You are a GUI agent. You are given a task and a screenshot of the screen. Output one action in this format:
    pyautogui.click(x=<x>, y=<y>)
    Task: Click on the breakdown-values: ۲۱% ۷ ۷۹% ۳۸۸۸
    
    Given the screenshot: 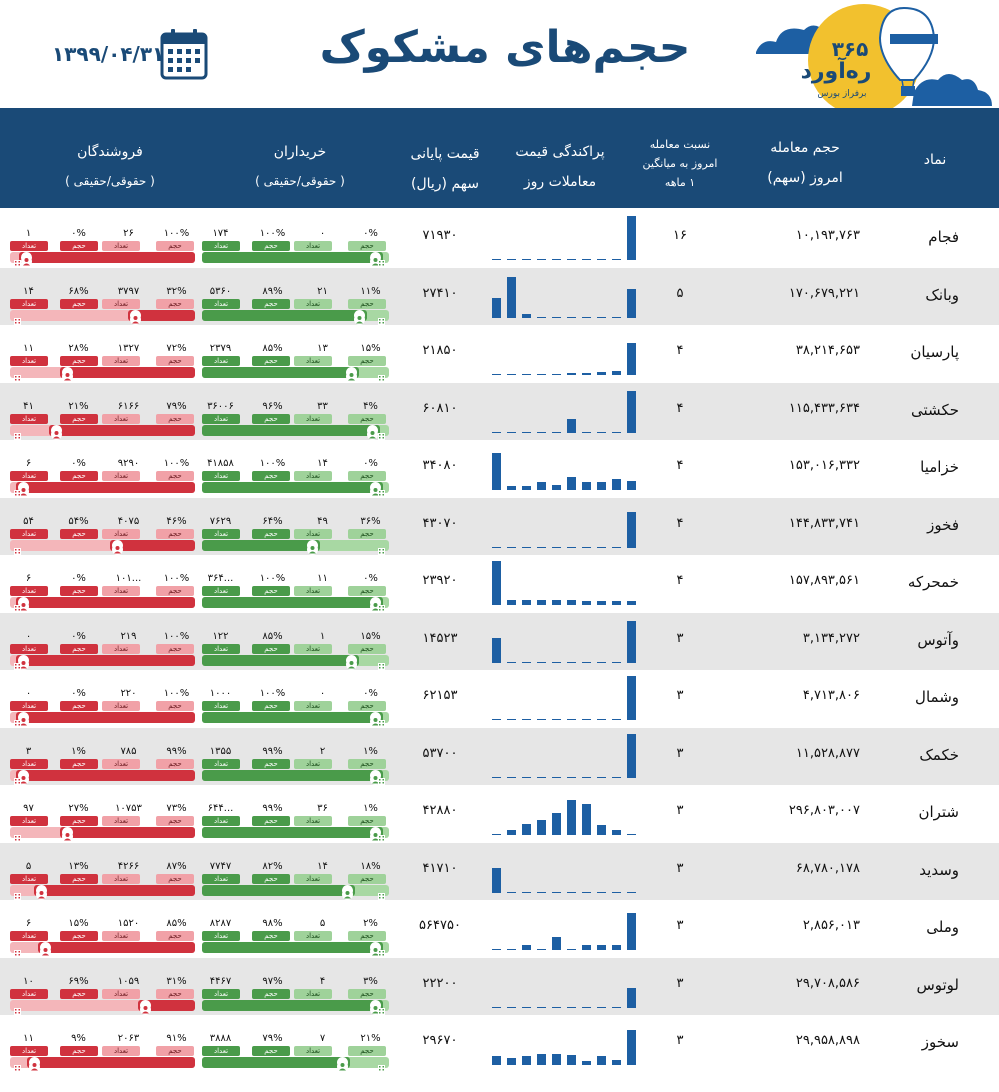 What is the action you would take?
    pyautogui.click(x=295, y=1039)
    